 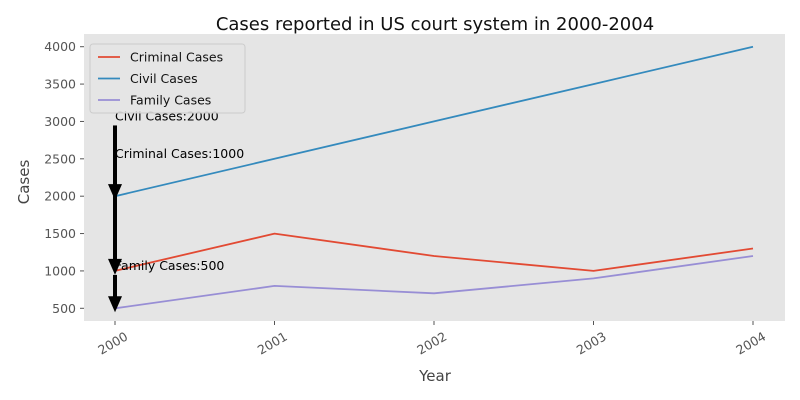 What do you see at coordinates (64, 308) in the screenshot?
I see `y-tick-label: 500` at bounding box center [64, 308].